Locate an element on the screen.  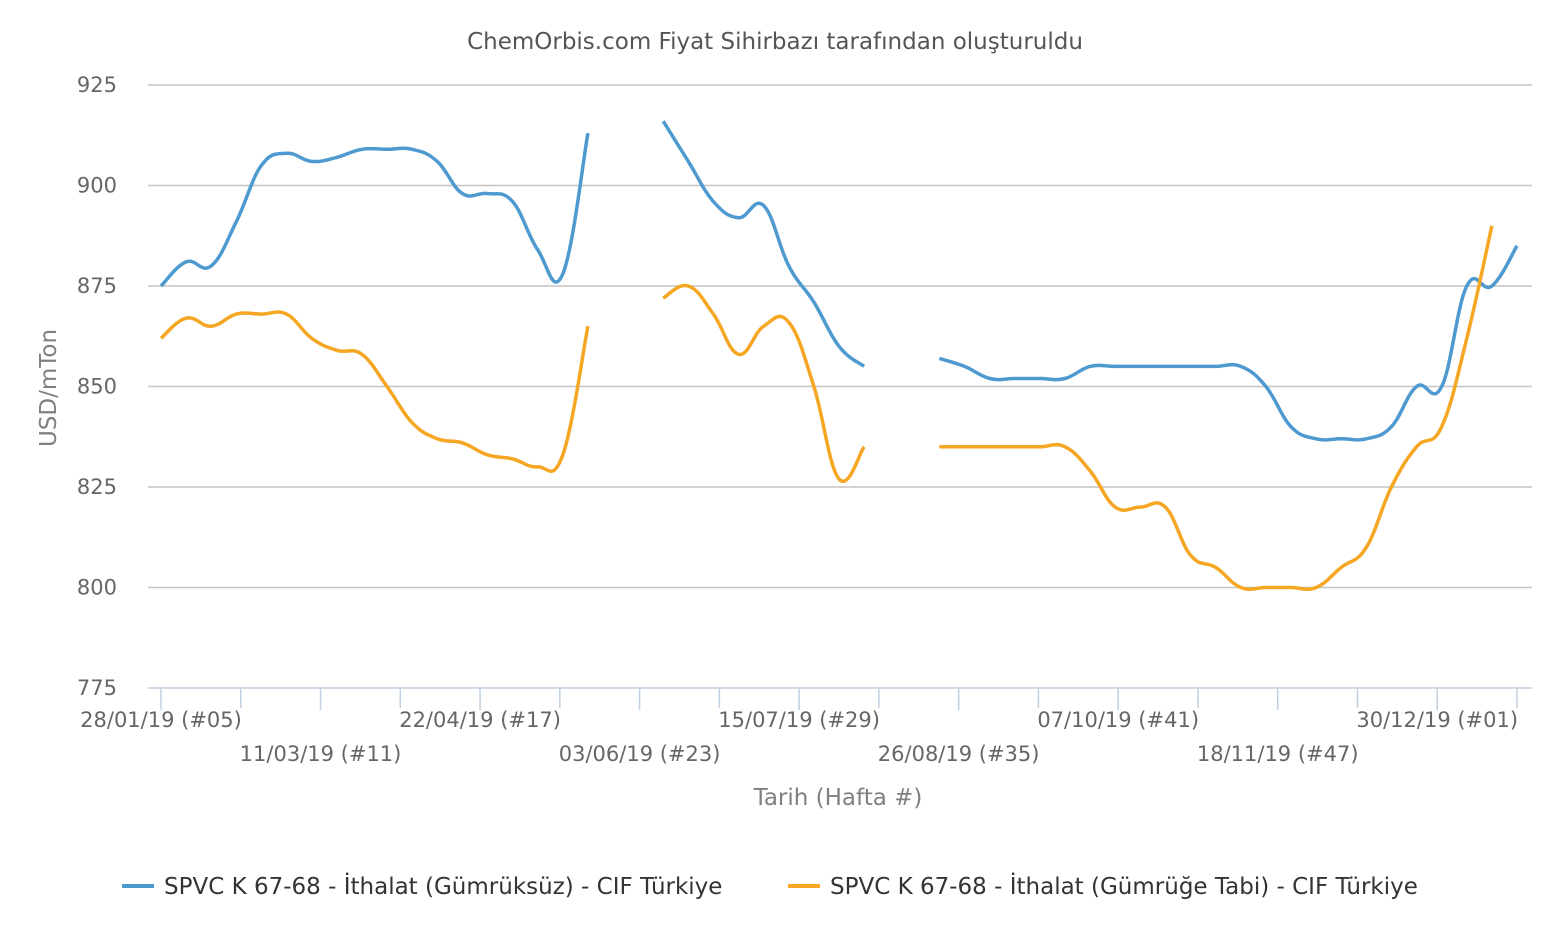
x-tick-label: 15/07/19 (#29) is located at coordinates (799, 720).